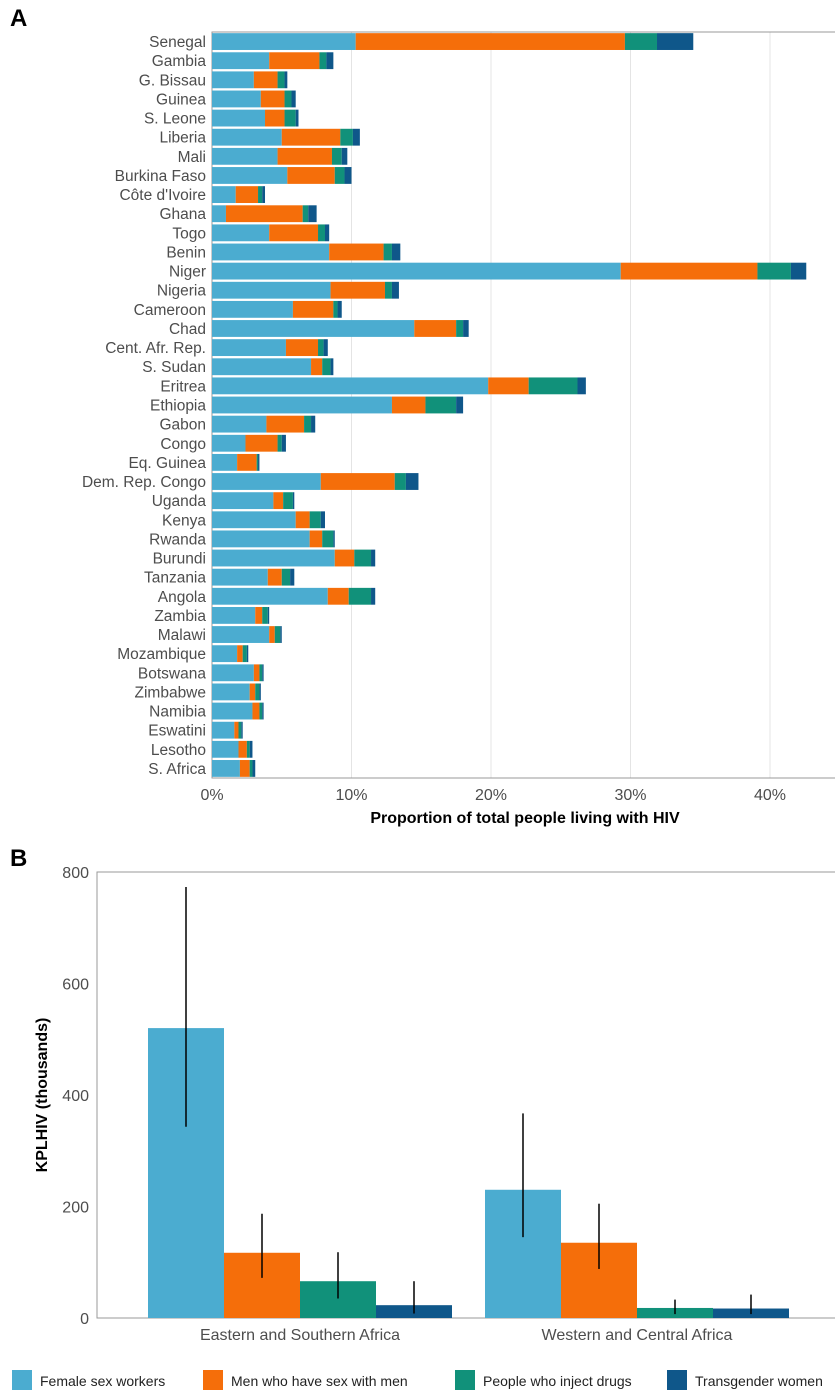 The image size is (835, 1393). Describe the element at coordinates (167, 463) in the screenshot. I see `panel-a-country-label: Eq. Guinea` at that location.